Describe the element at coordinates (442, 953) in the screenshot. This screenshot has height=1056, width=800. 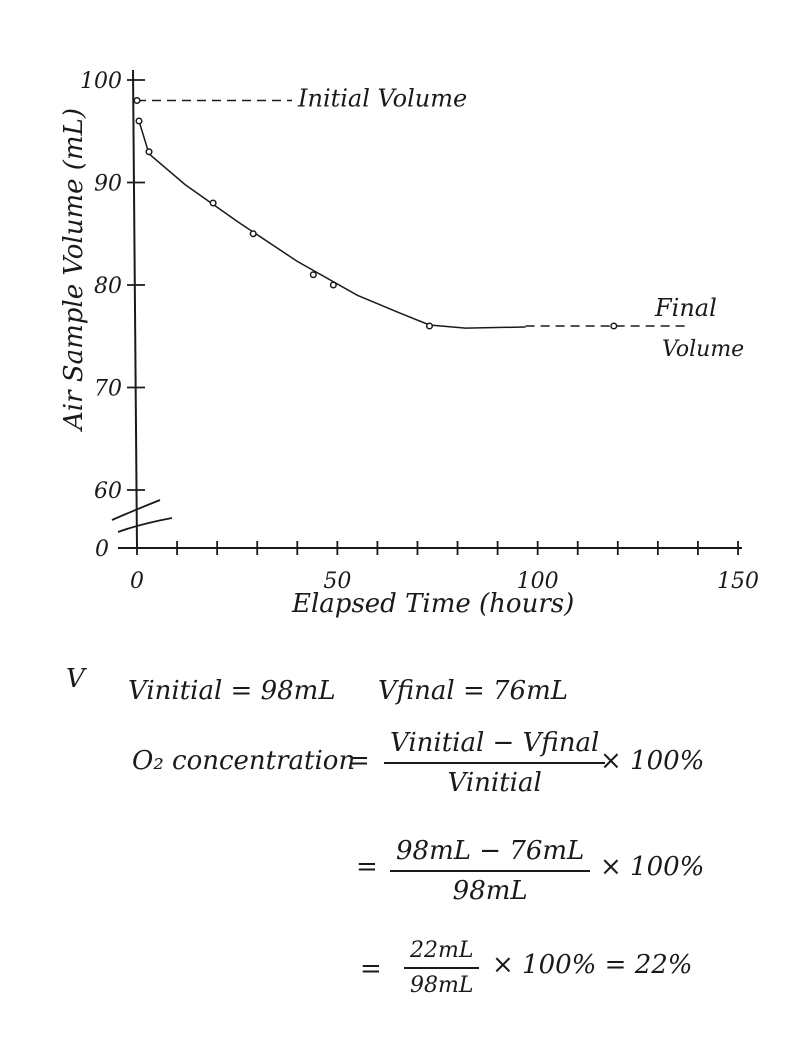
I see `fraction-3-numerator: 22mL` at that location.